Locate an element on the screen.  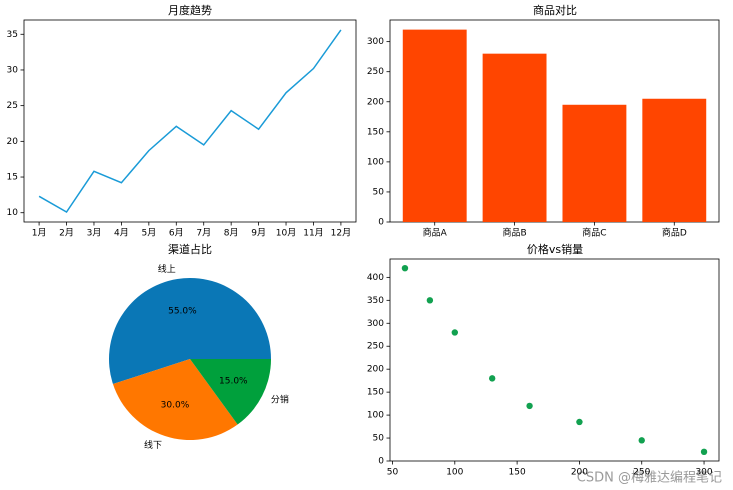
x-tick-label: 50 is located at coordinates (393, 473).